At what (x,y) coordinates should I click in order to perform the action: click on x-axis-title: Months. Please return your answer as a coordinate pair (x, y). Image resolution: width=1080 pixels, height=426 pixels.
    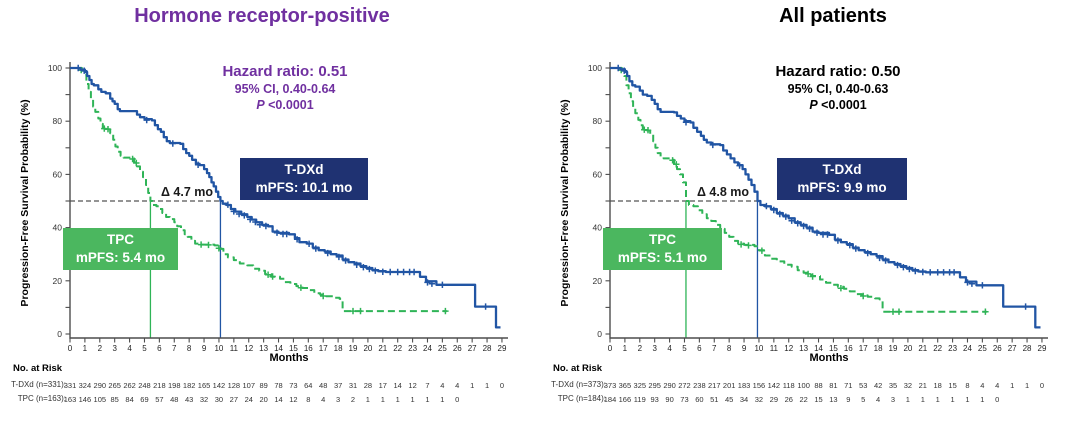
    Looking at the image, I should click on (289, 358).